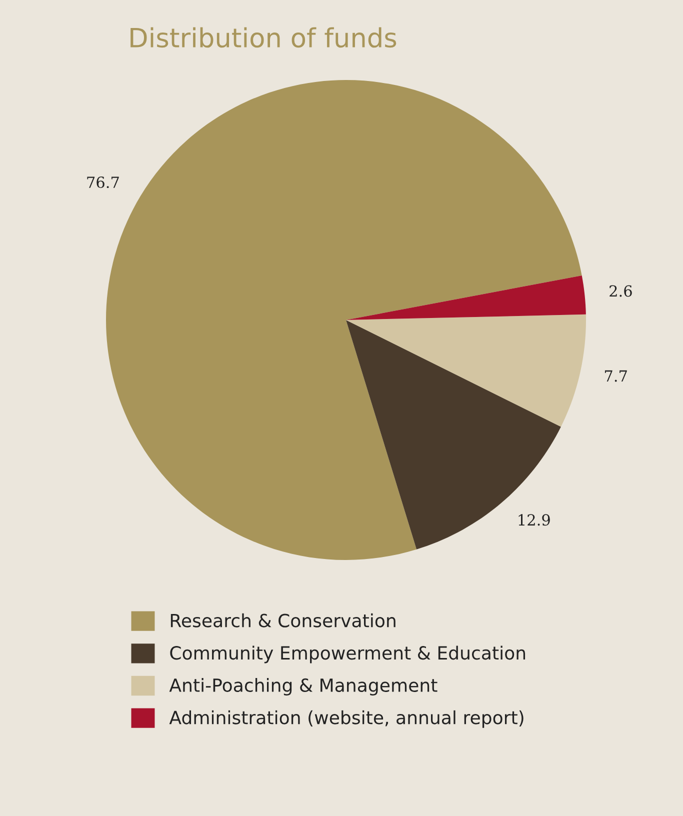  I want to click on legend-label: Anti-Poaching & Management, so click(303, 687).